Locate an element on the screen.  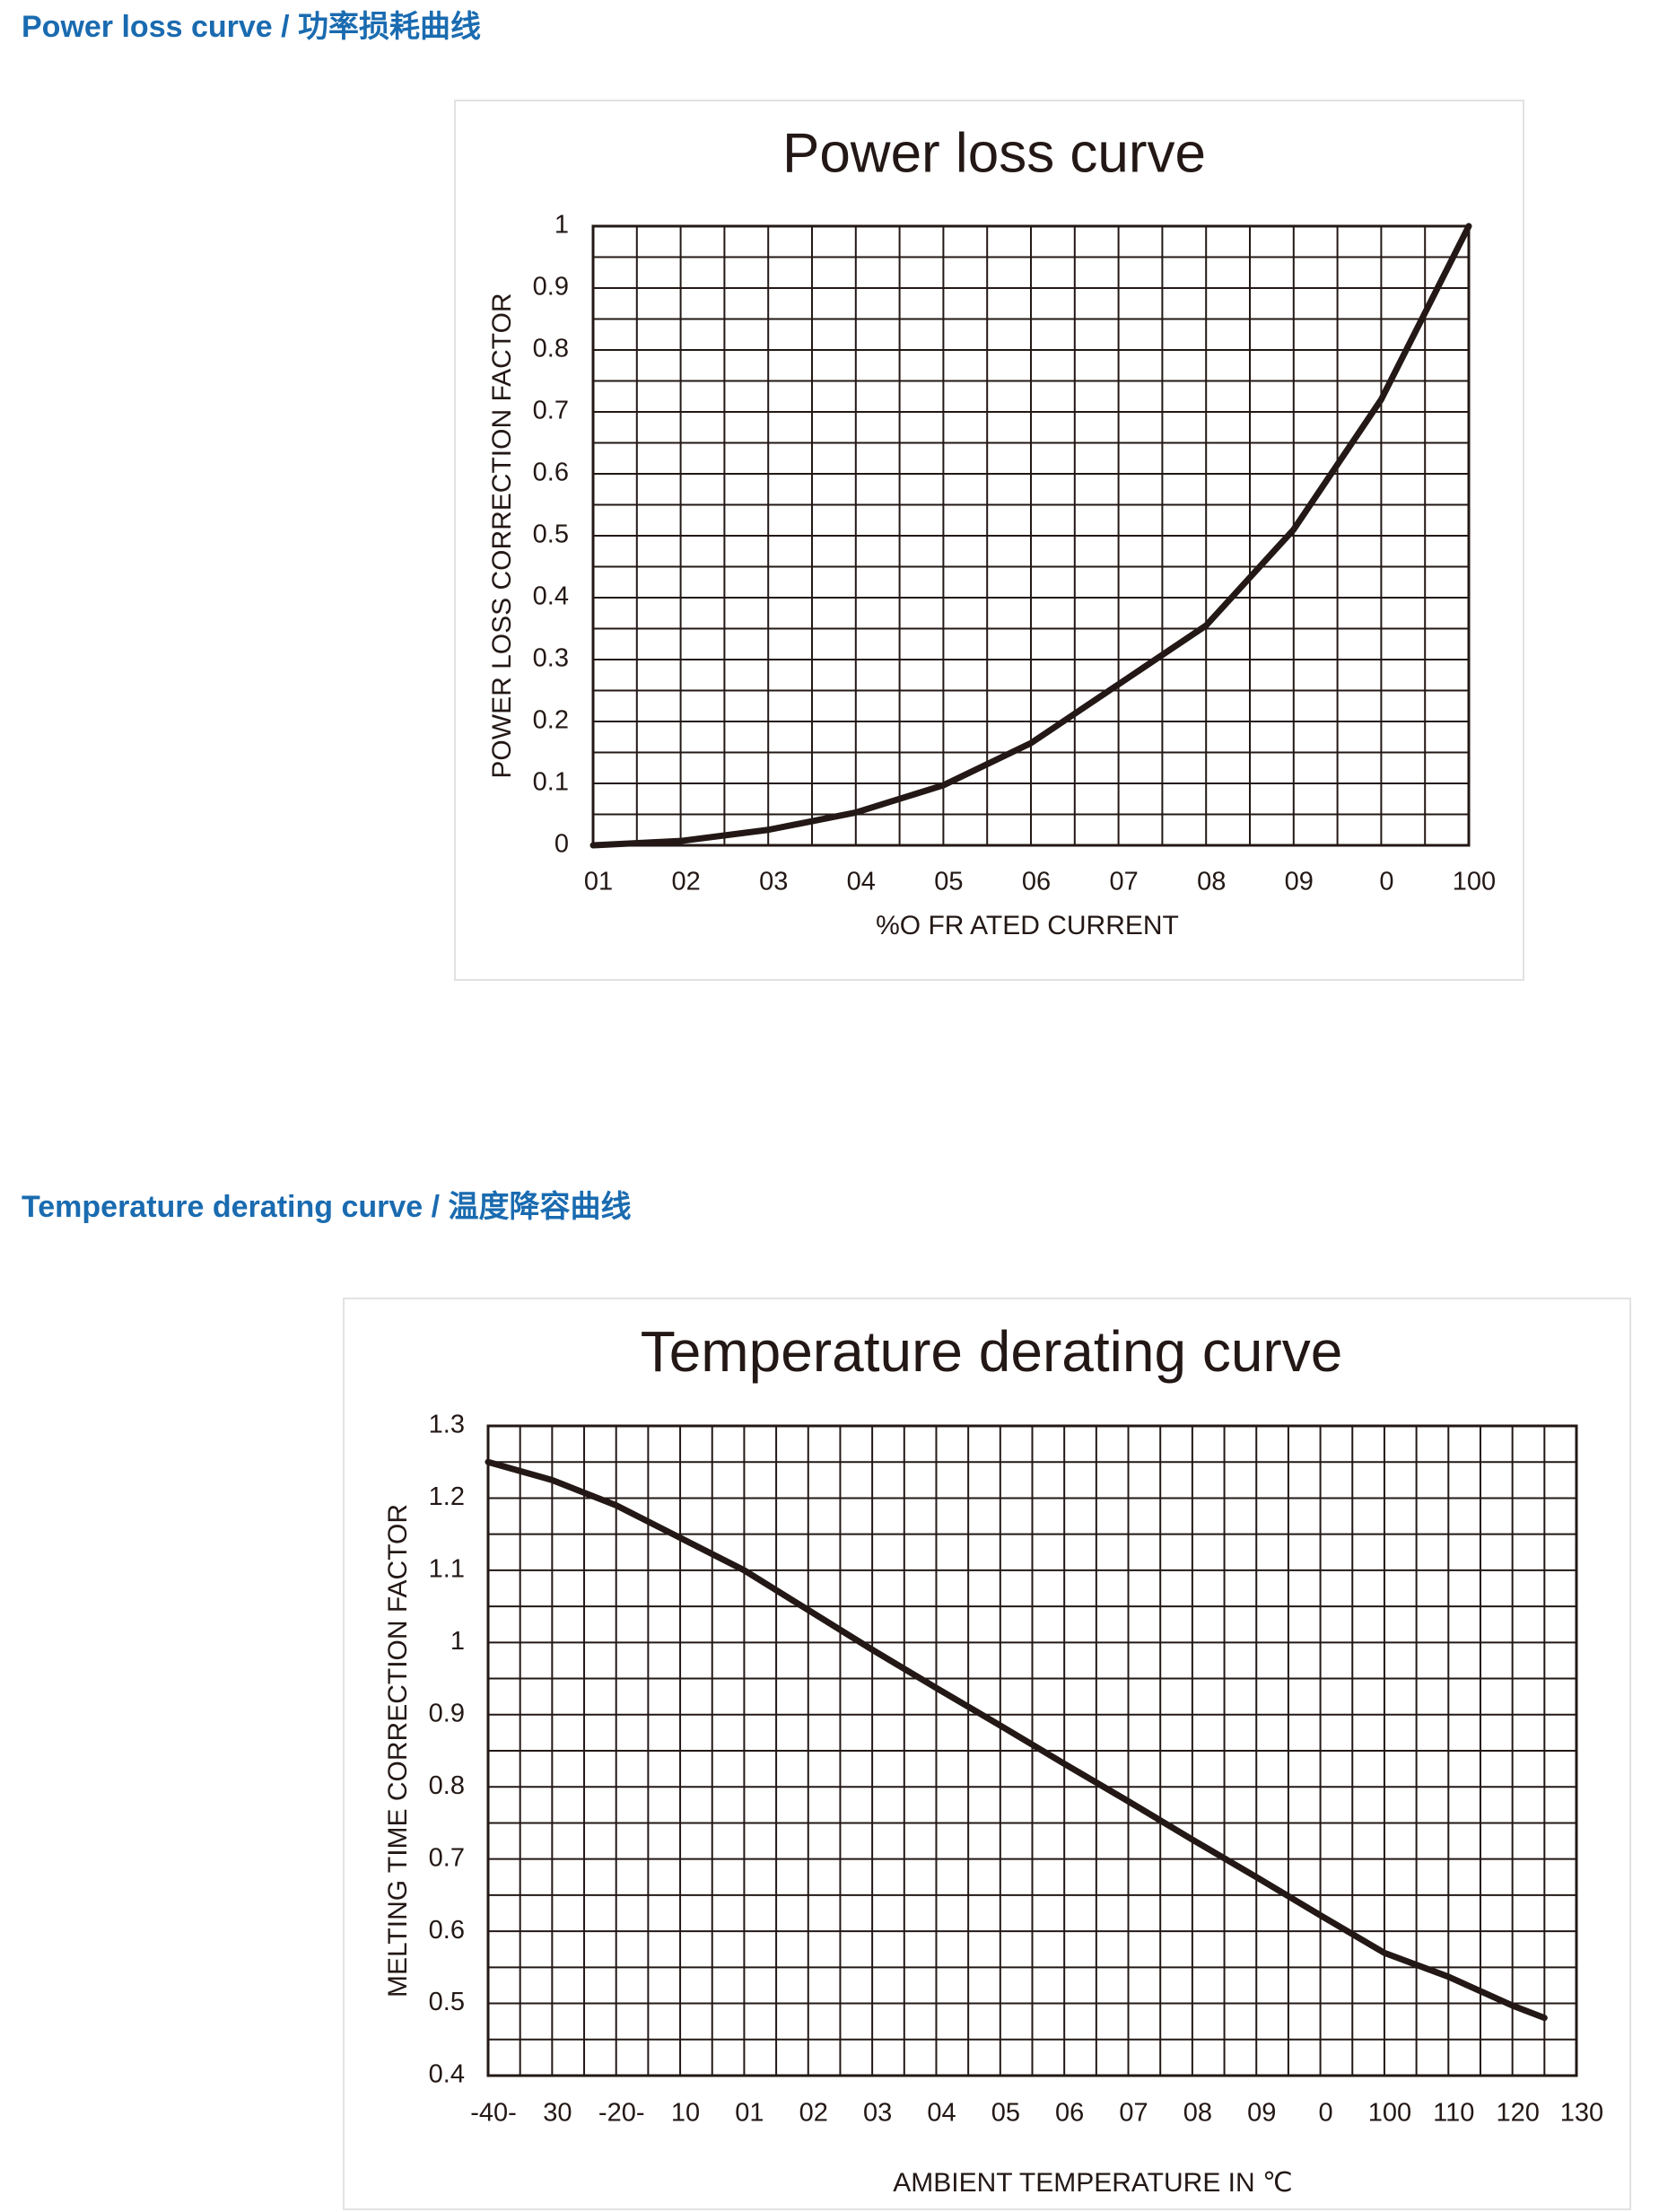
x-tick-label: -20- is located at coordinates (621, 2113).